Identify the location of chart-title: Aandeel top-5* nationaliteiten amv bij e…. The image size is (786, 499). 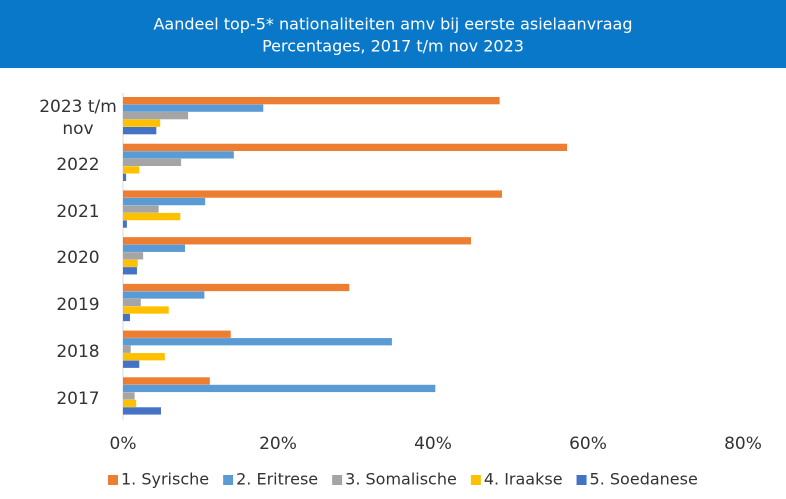
(392, 24).